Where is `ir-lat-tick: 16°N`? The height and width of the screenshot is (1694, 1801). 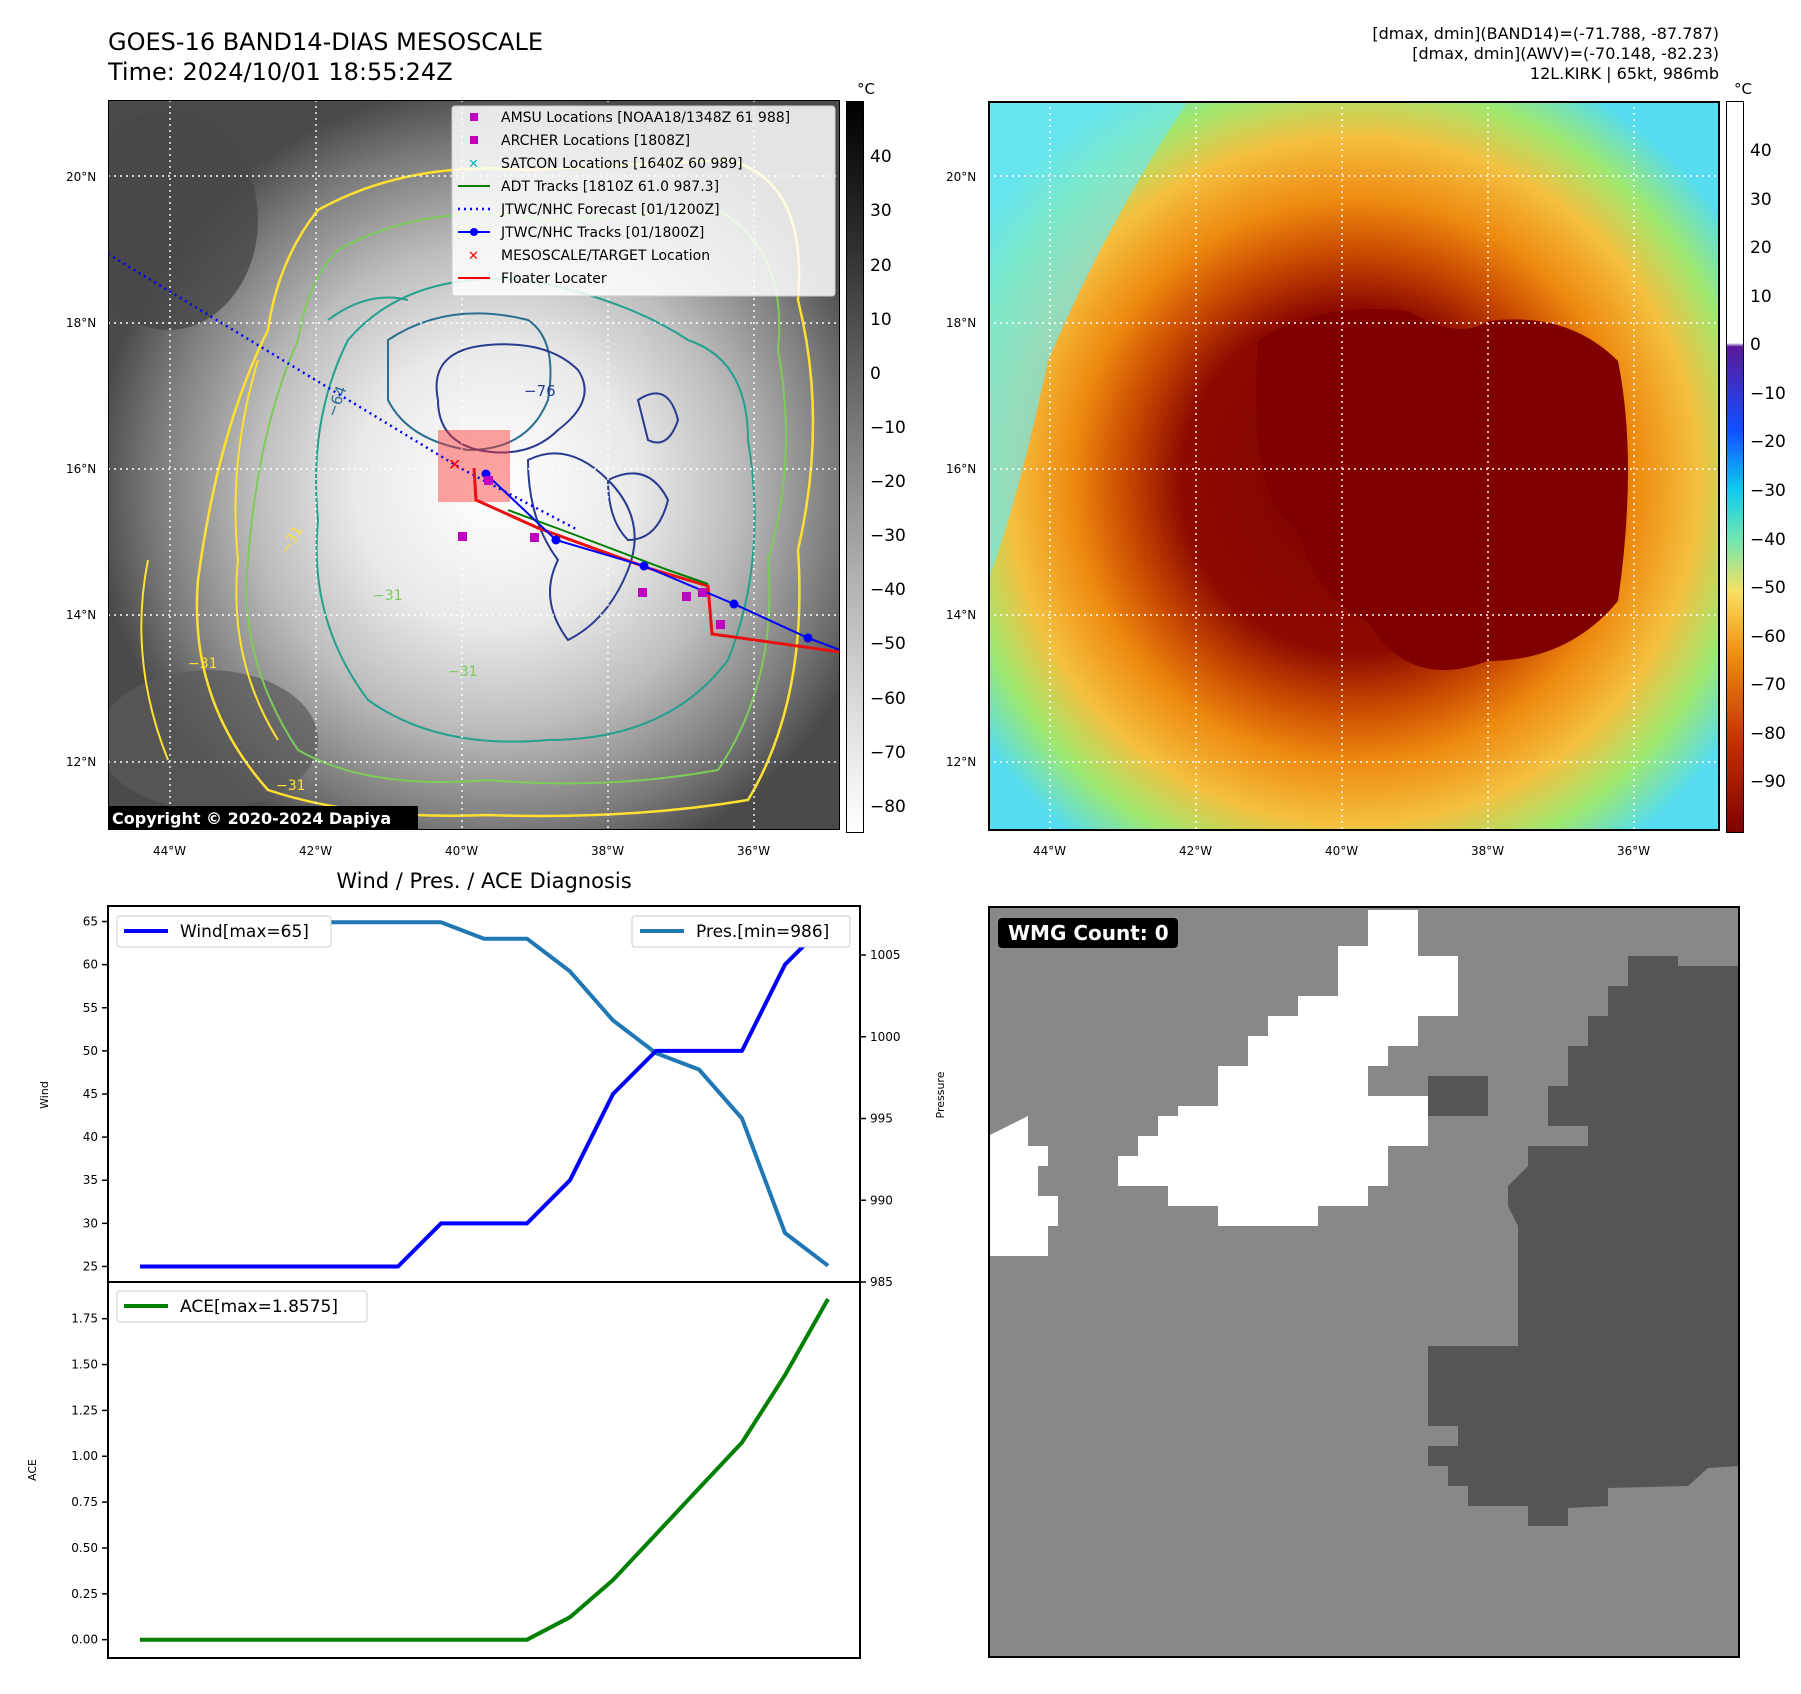 ir-lat-tick: 16°N is located at coordinates (81, 469).